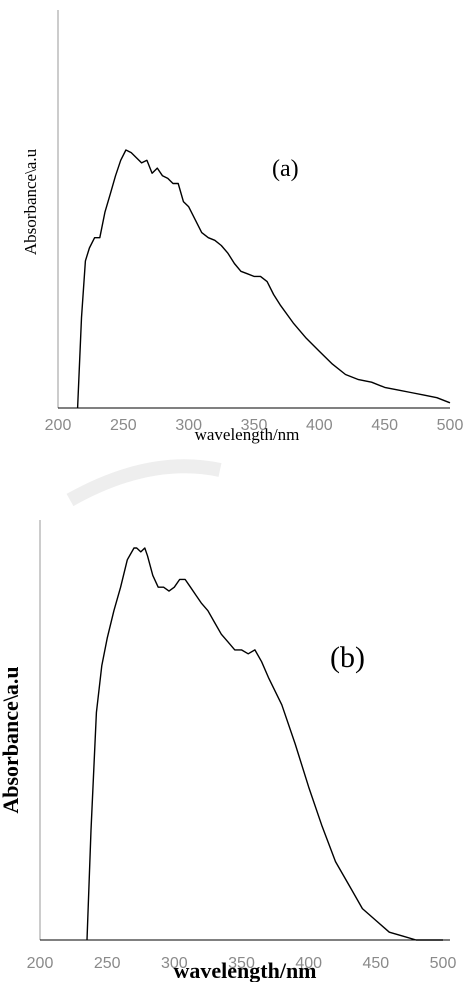  I want to click on x-tick-label-a-4: 400, so click(319, 425).